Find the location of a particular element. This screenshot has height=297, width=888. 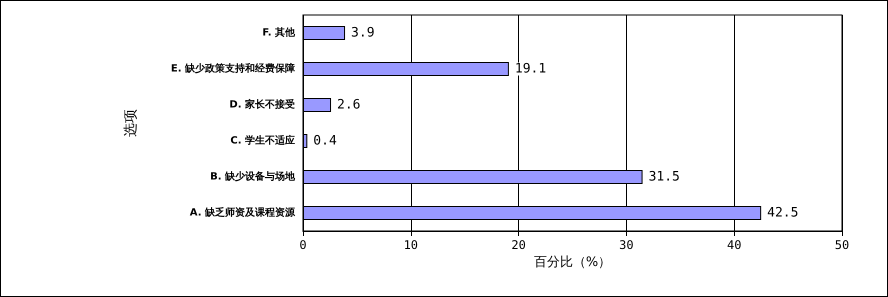

y-tick-label: A. 缺乏师资及课程资源 is located at coordinates (243, 212).